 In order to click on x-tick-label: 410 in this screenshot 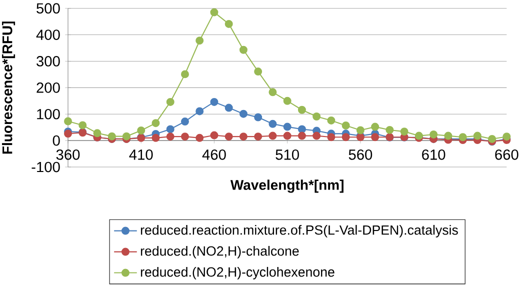, I will do `click(141, 154)`.